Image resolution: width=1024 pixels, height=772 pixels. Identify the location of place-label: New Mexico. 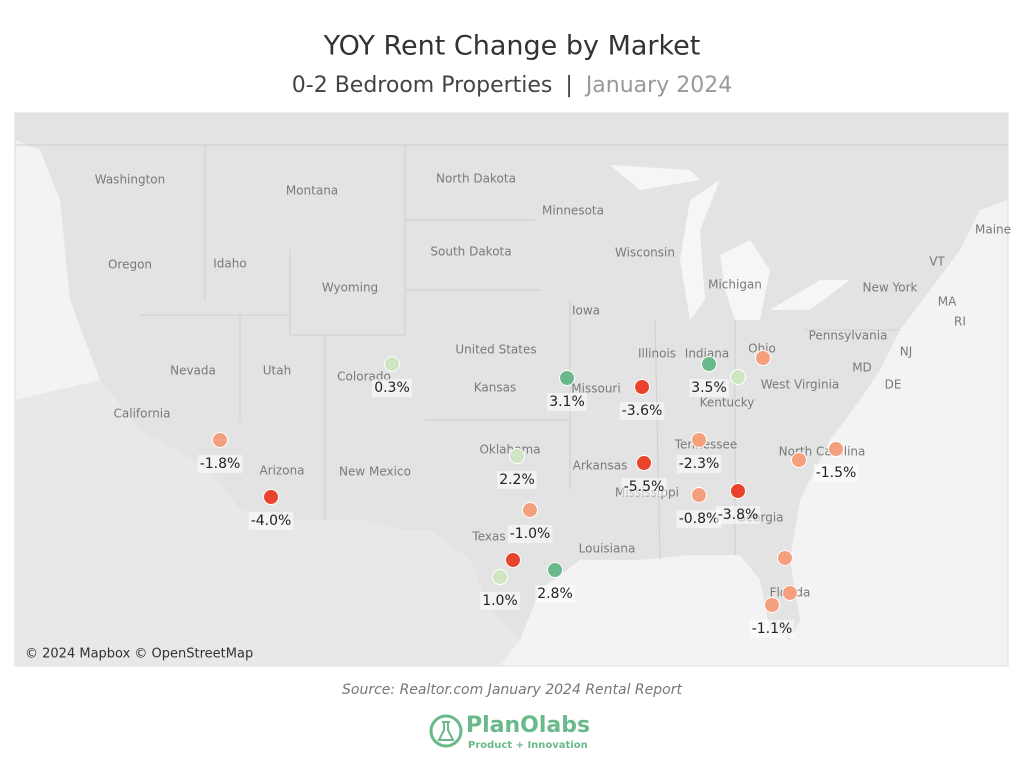
(375, 472).